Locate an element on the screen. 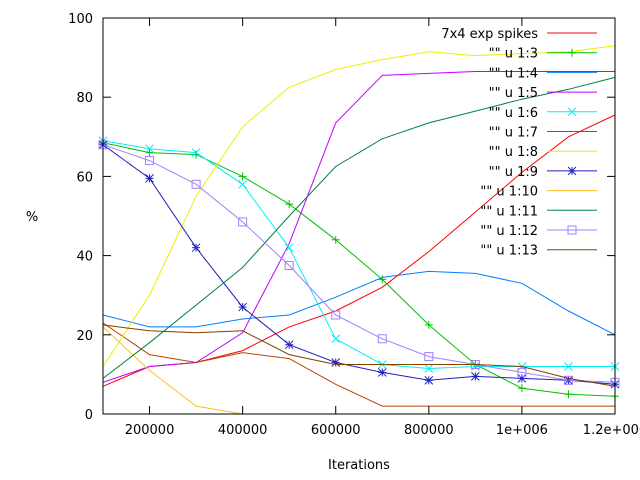  y-axis-label: % is located at coordinates (32, 217).